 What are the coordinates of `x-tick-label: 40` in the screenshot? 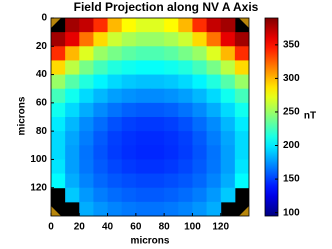 It's located at (108, 227).